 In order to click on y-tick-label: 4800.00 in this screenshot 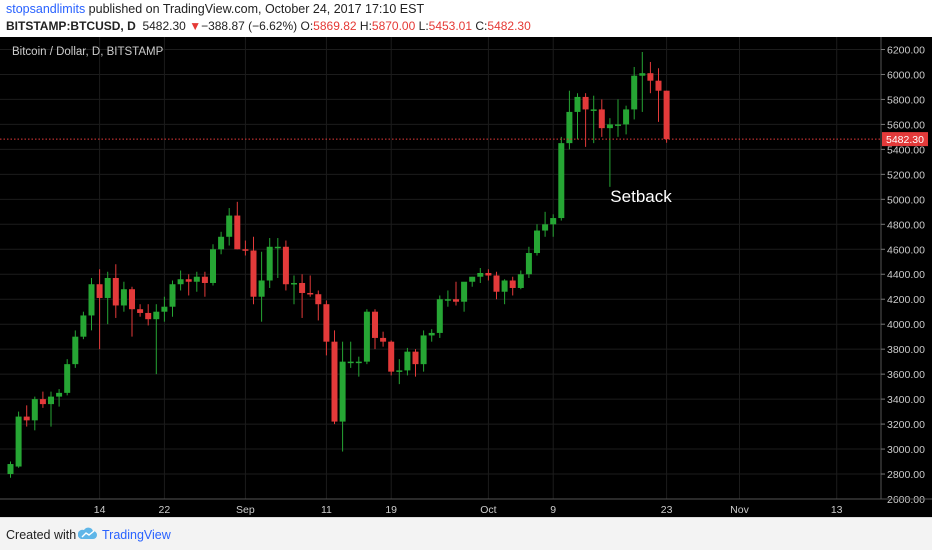, I will do `click(906, 225)`.